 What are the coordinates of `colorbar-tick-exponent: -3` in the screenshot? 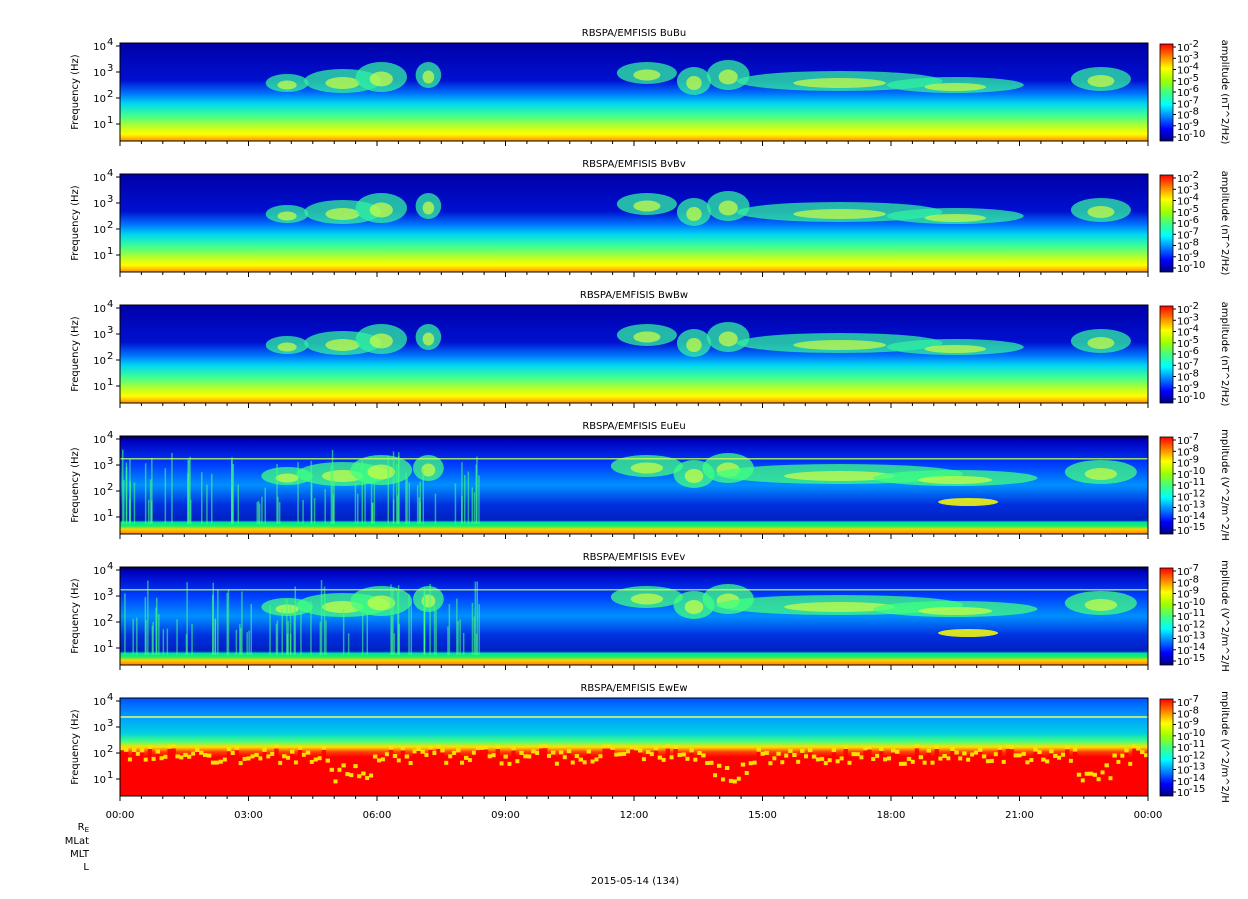 It's located at (1194, 186).